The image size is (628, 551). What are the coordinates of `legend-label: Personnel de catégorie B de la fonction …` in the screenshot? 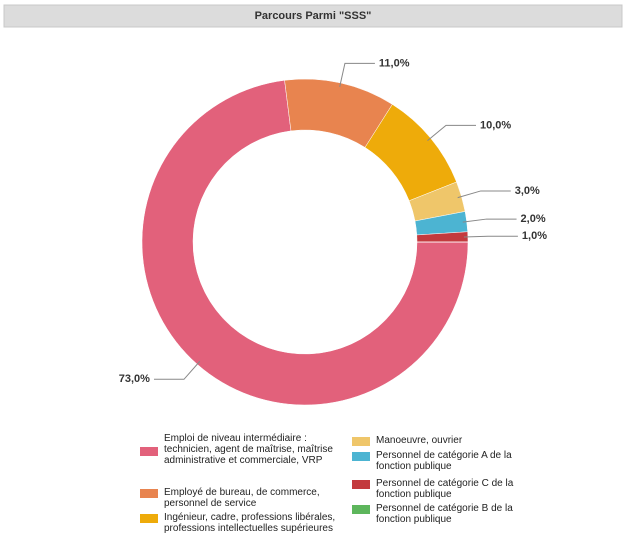 It's located at (444, 514).